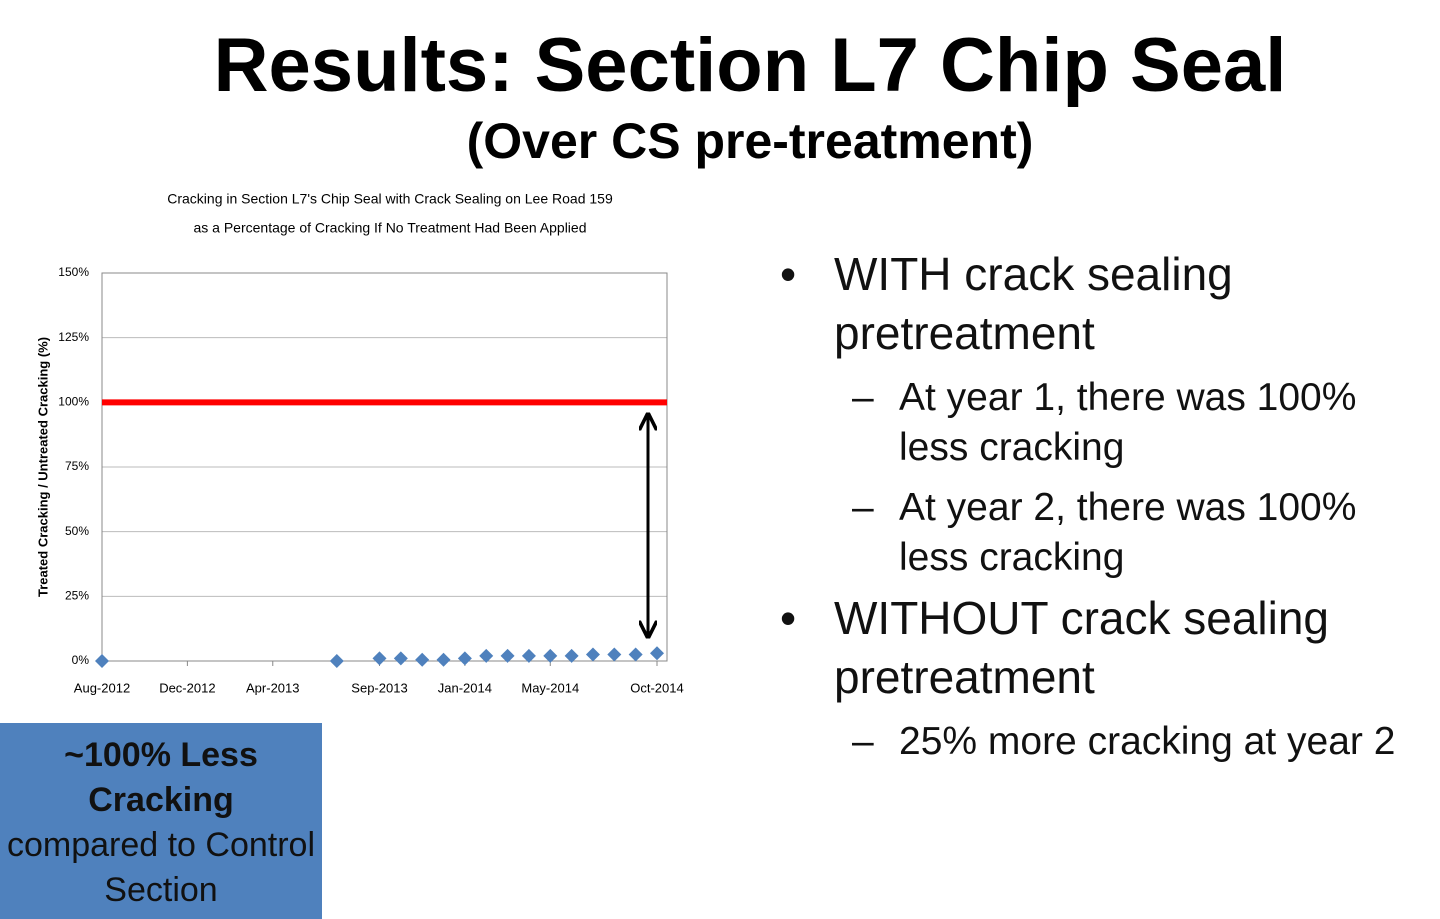 The width and height of the screenshot is (1440, 919). I want to click on bullet: WITHOUT crack sealing pretreatment, so click(1105, 648).